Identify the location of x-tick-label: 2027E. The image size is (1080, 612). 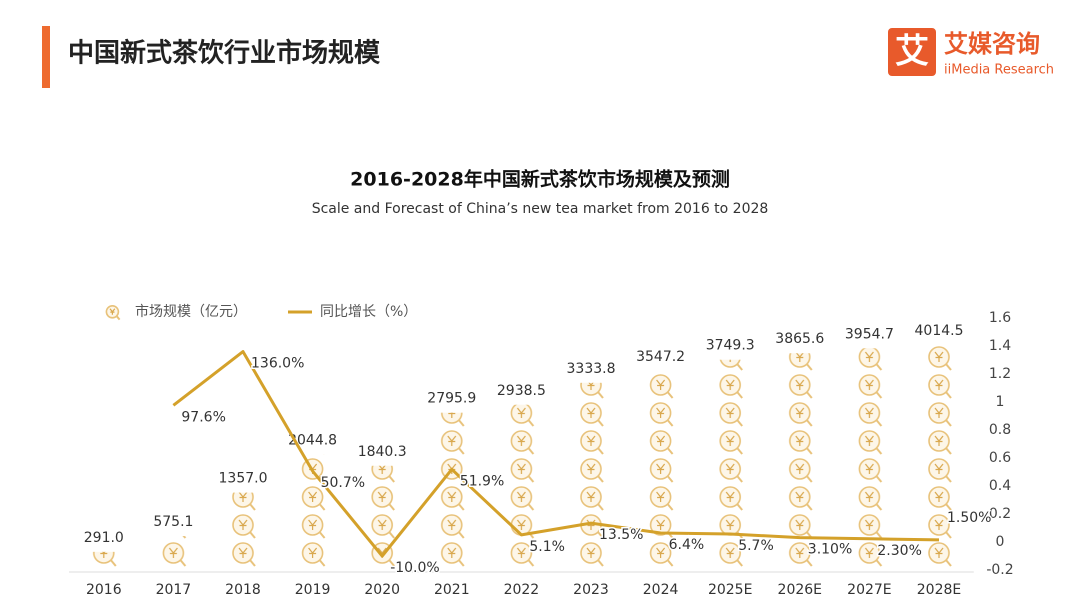
(869, 590).